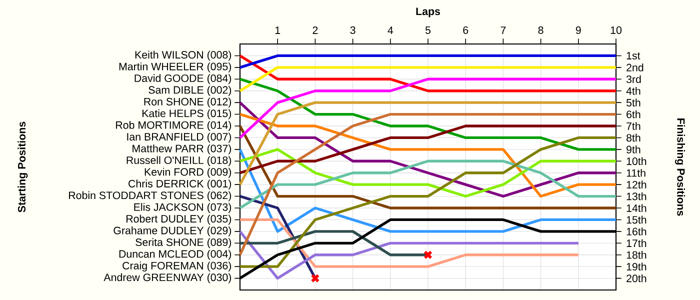 The height and width of the screenshot is (300, 700). What do you see at coordinates (633, 102) in the screenshot?
I see `y-tick-label: 5th` at bounding box center [633, 102].